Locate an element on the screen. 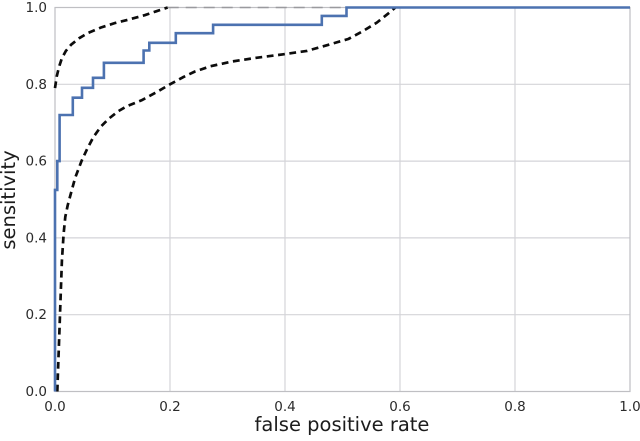  y-tick-label: 1.0 is located at coordinates (36, 8).